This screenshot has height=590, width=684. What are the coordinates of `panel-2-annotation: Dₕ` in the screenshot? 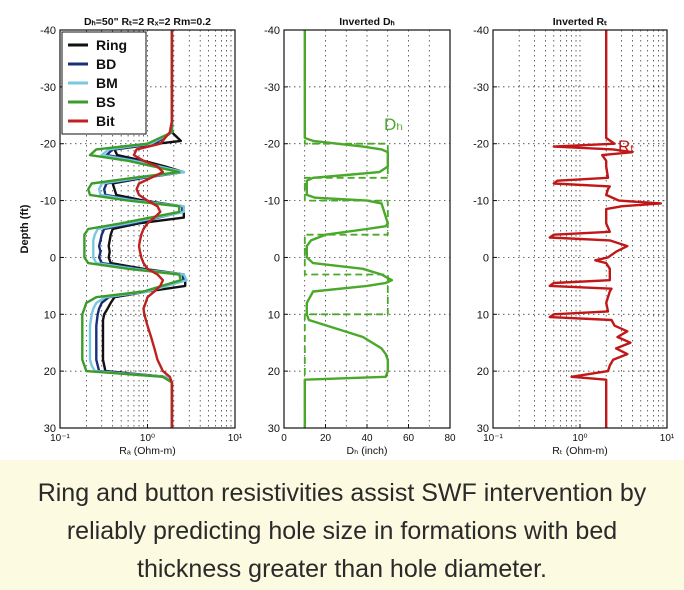 It's located at (393, 124).